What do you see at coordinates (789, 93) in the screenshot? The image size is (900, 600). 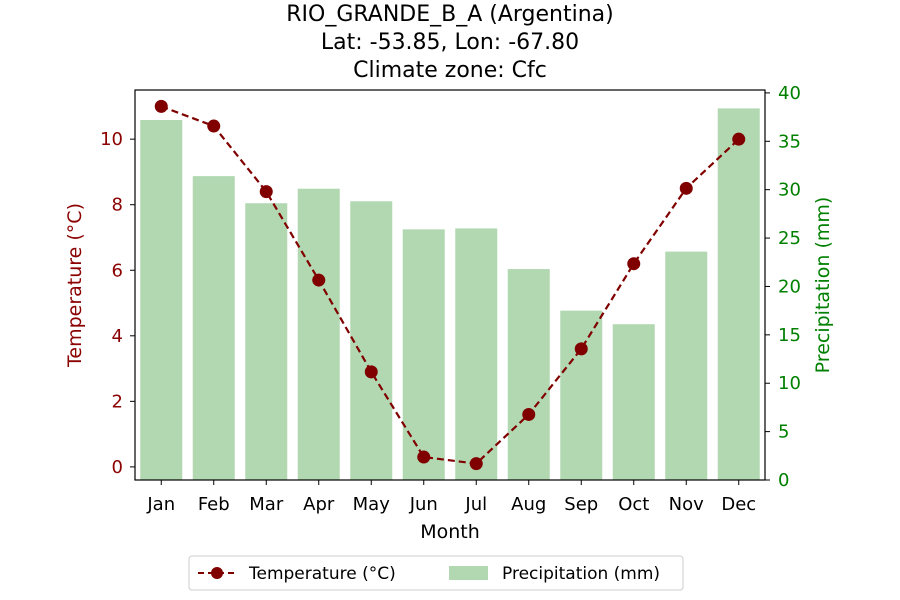 I see `y-right-tick-label: 40` at bounding box center [789, 93].